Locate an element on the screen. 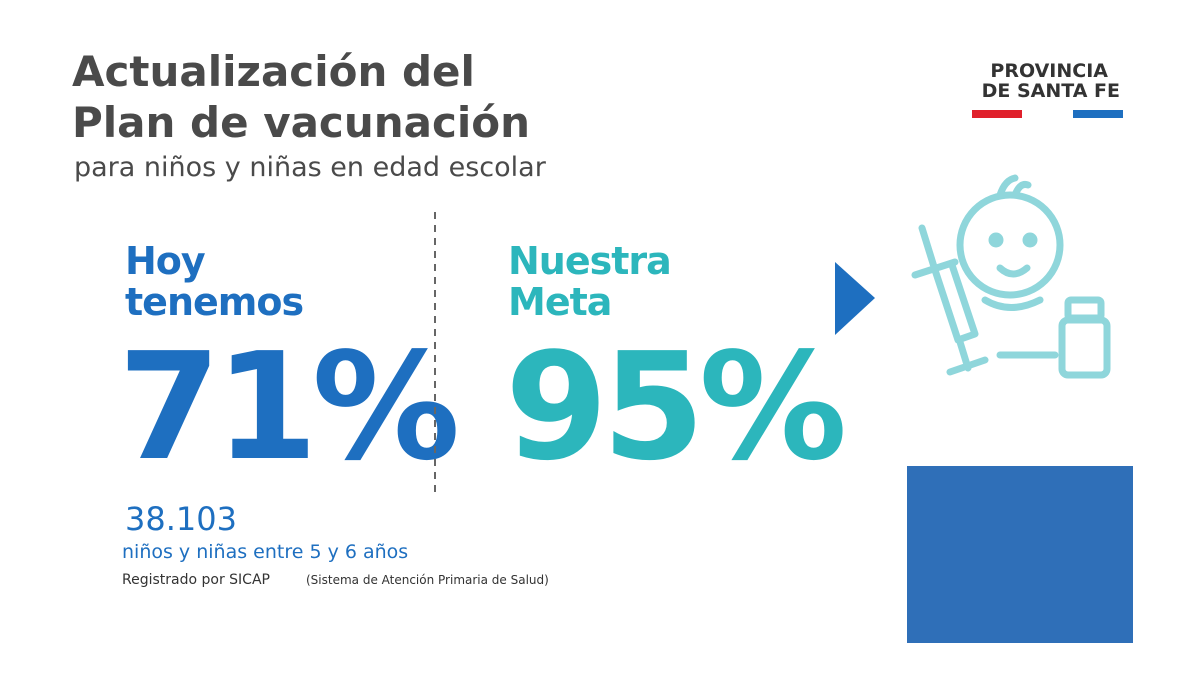  title-line: Actualización del is located at coordinates (273, 71).